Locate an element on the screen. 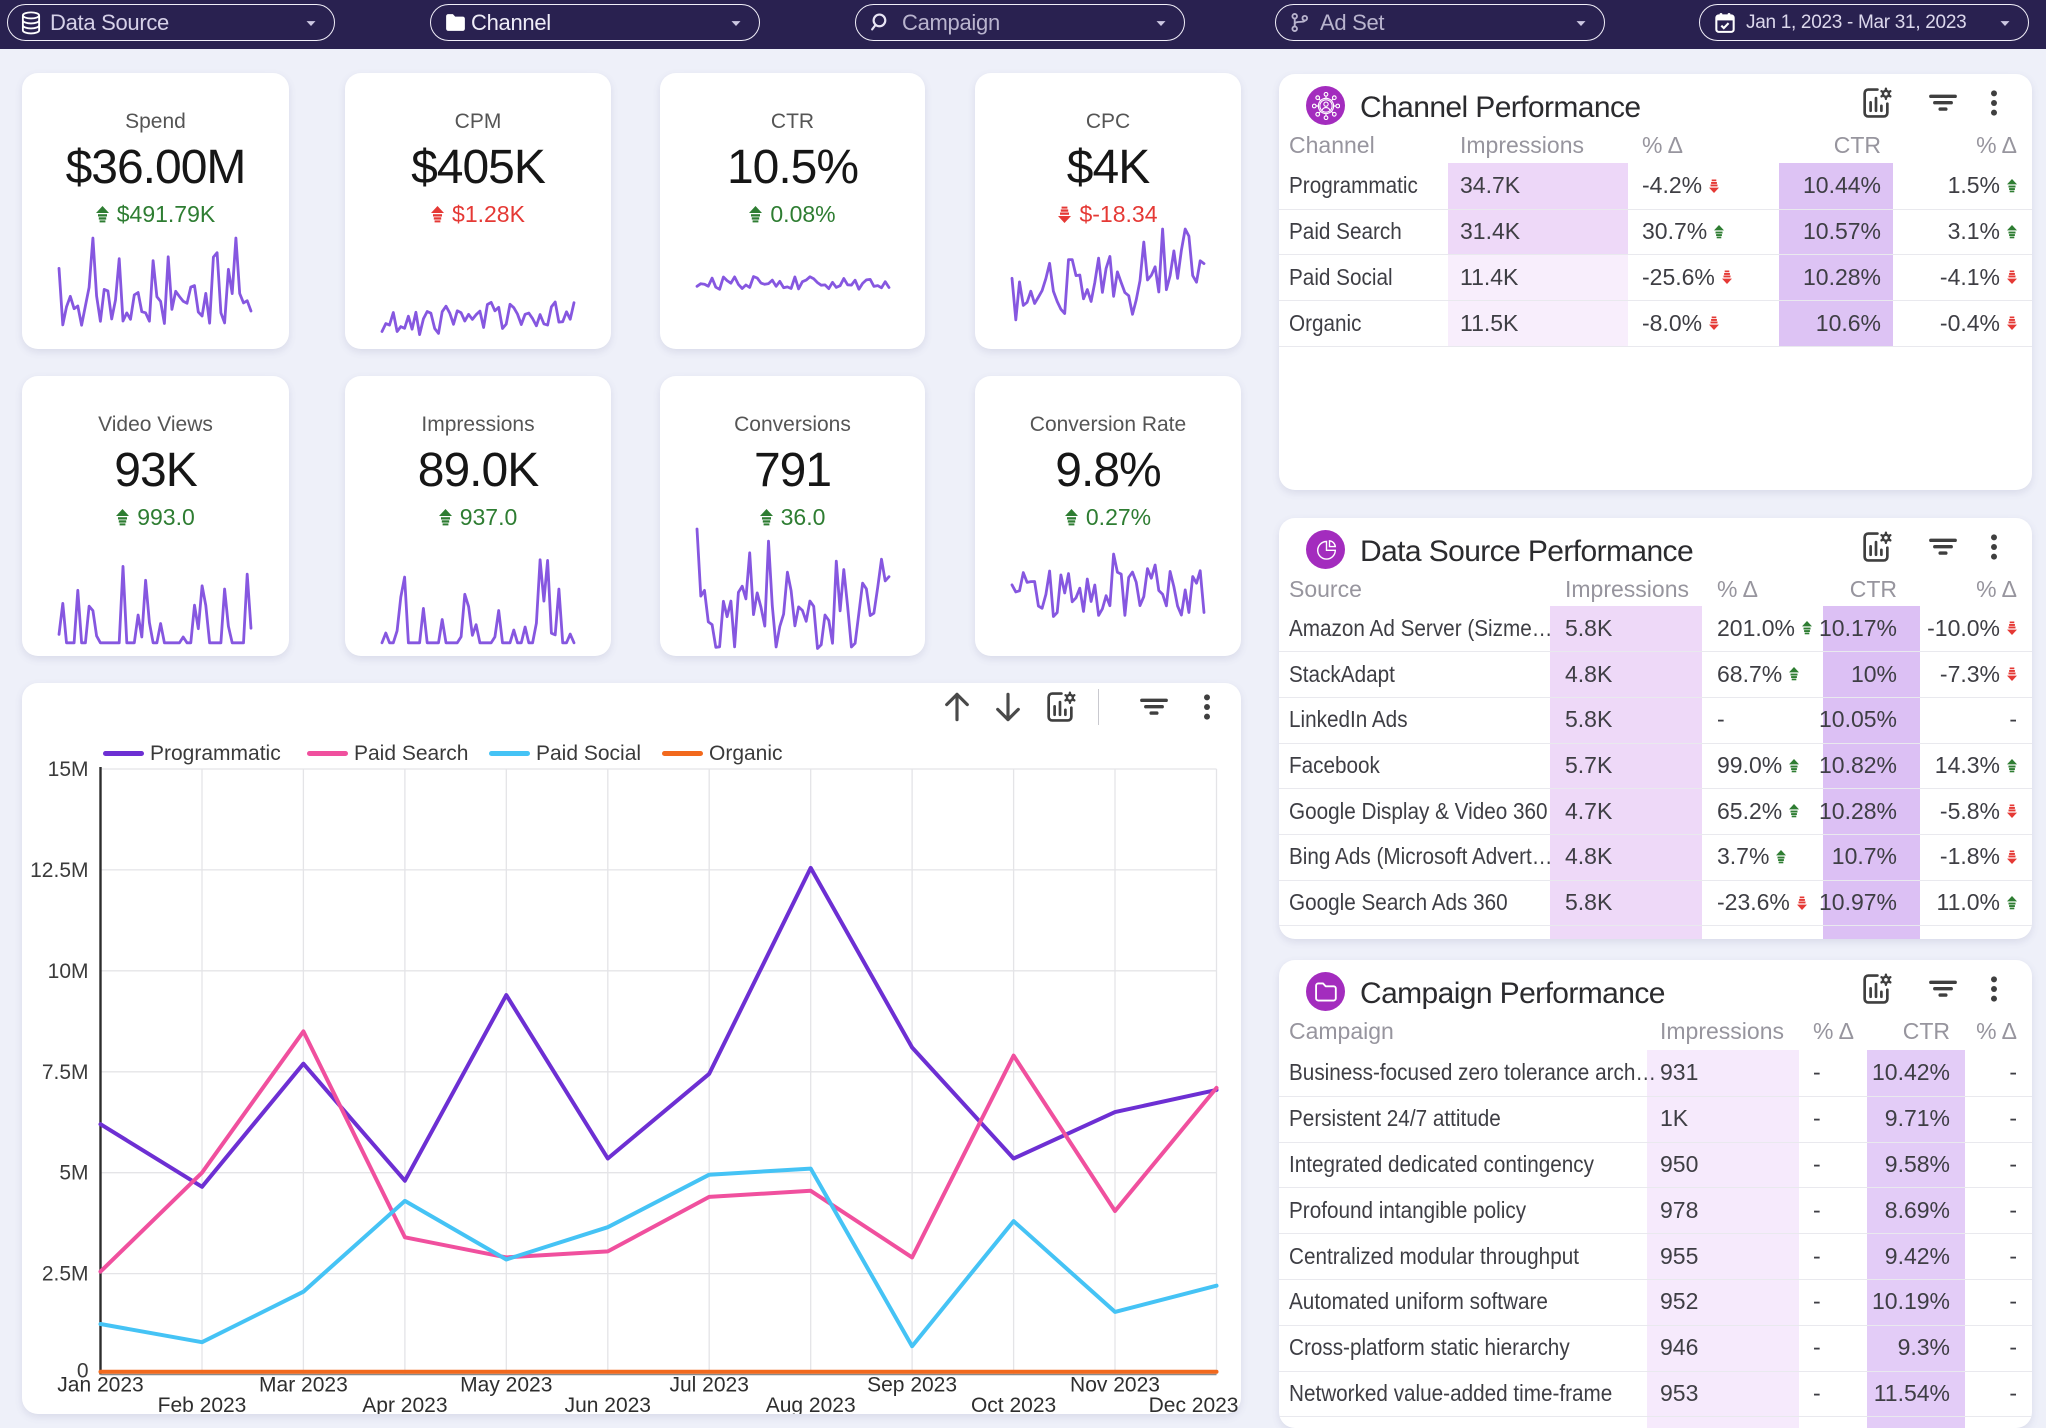 This screenshot has height=1428, width=2046. svg-text: 12.5M is located at coordinates (59, 869).